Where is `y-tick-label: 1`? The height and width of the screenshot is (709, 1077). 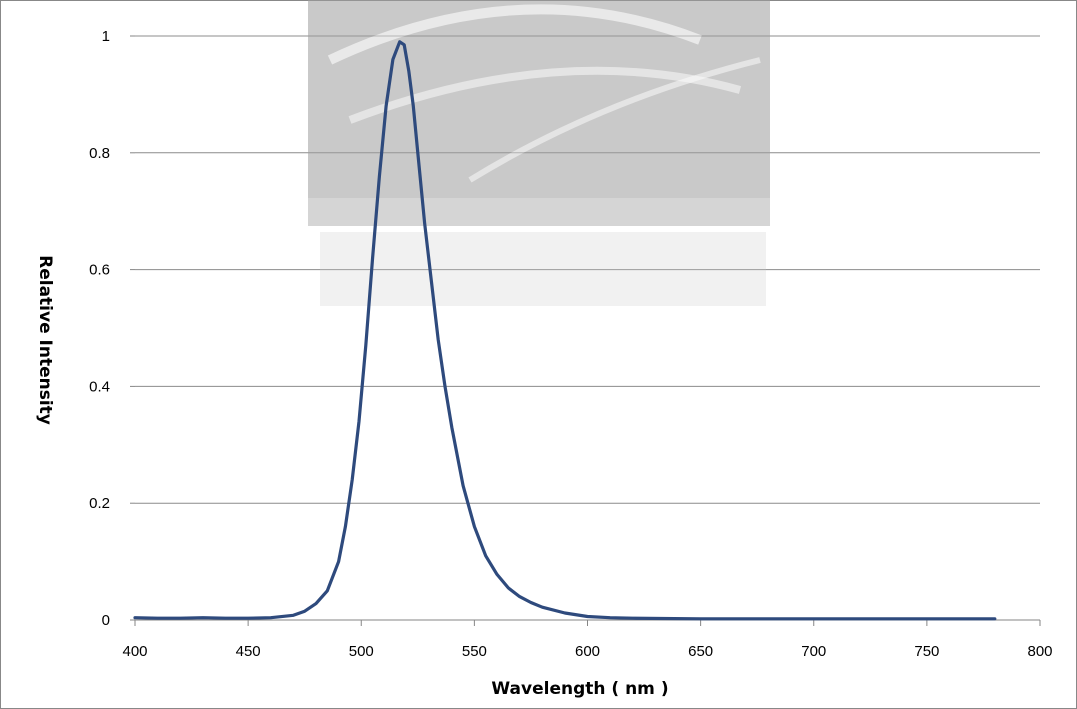
y-tick-label: 1 is located at coordinates (106, 36).